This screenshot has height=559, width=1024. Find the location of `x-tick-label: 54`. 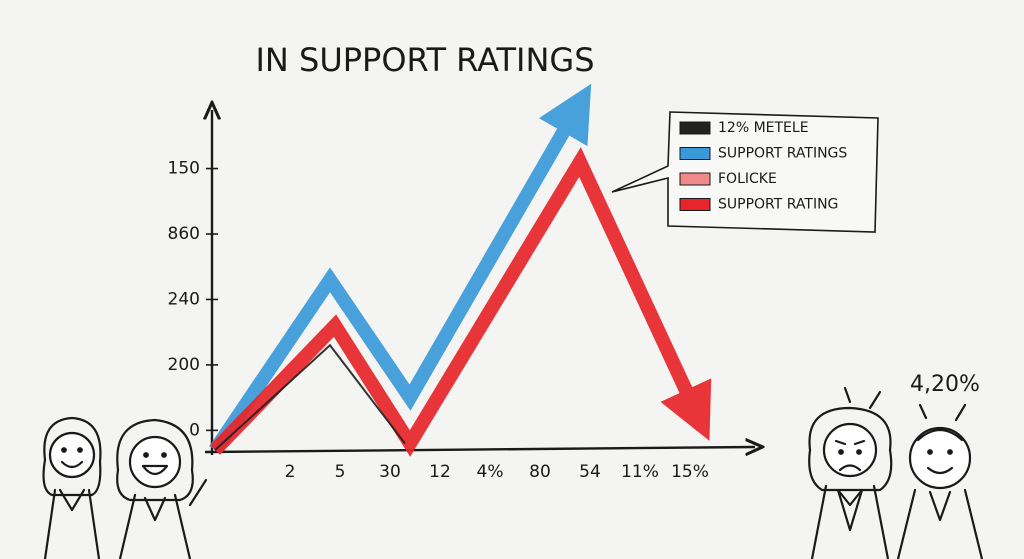

x-tick-label: 54 is located at coordinates (590, 472).